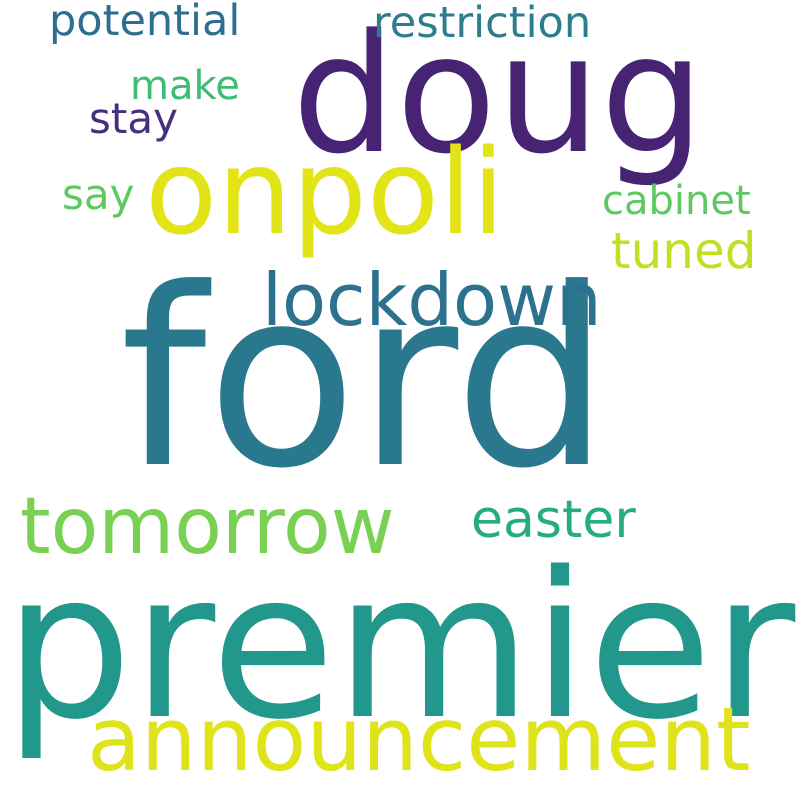 The width and height of the screenshot is (800, 800). Describe the element at coordinates (325, 192) in the screenshot. I see `word-onpoli: onpoli` at that location.